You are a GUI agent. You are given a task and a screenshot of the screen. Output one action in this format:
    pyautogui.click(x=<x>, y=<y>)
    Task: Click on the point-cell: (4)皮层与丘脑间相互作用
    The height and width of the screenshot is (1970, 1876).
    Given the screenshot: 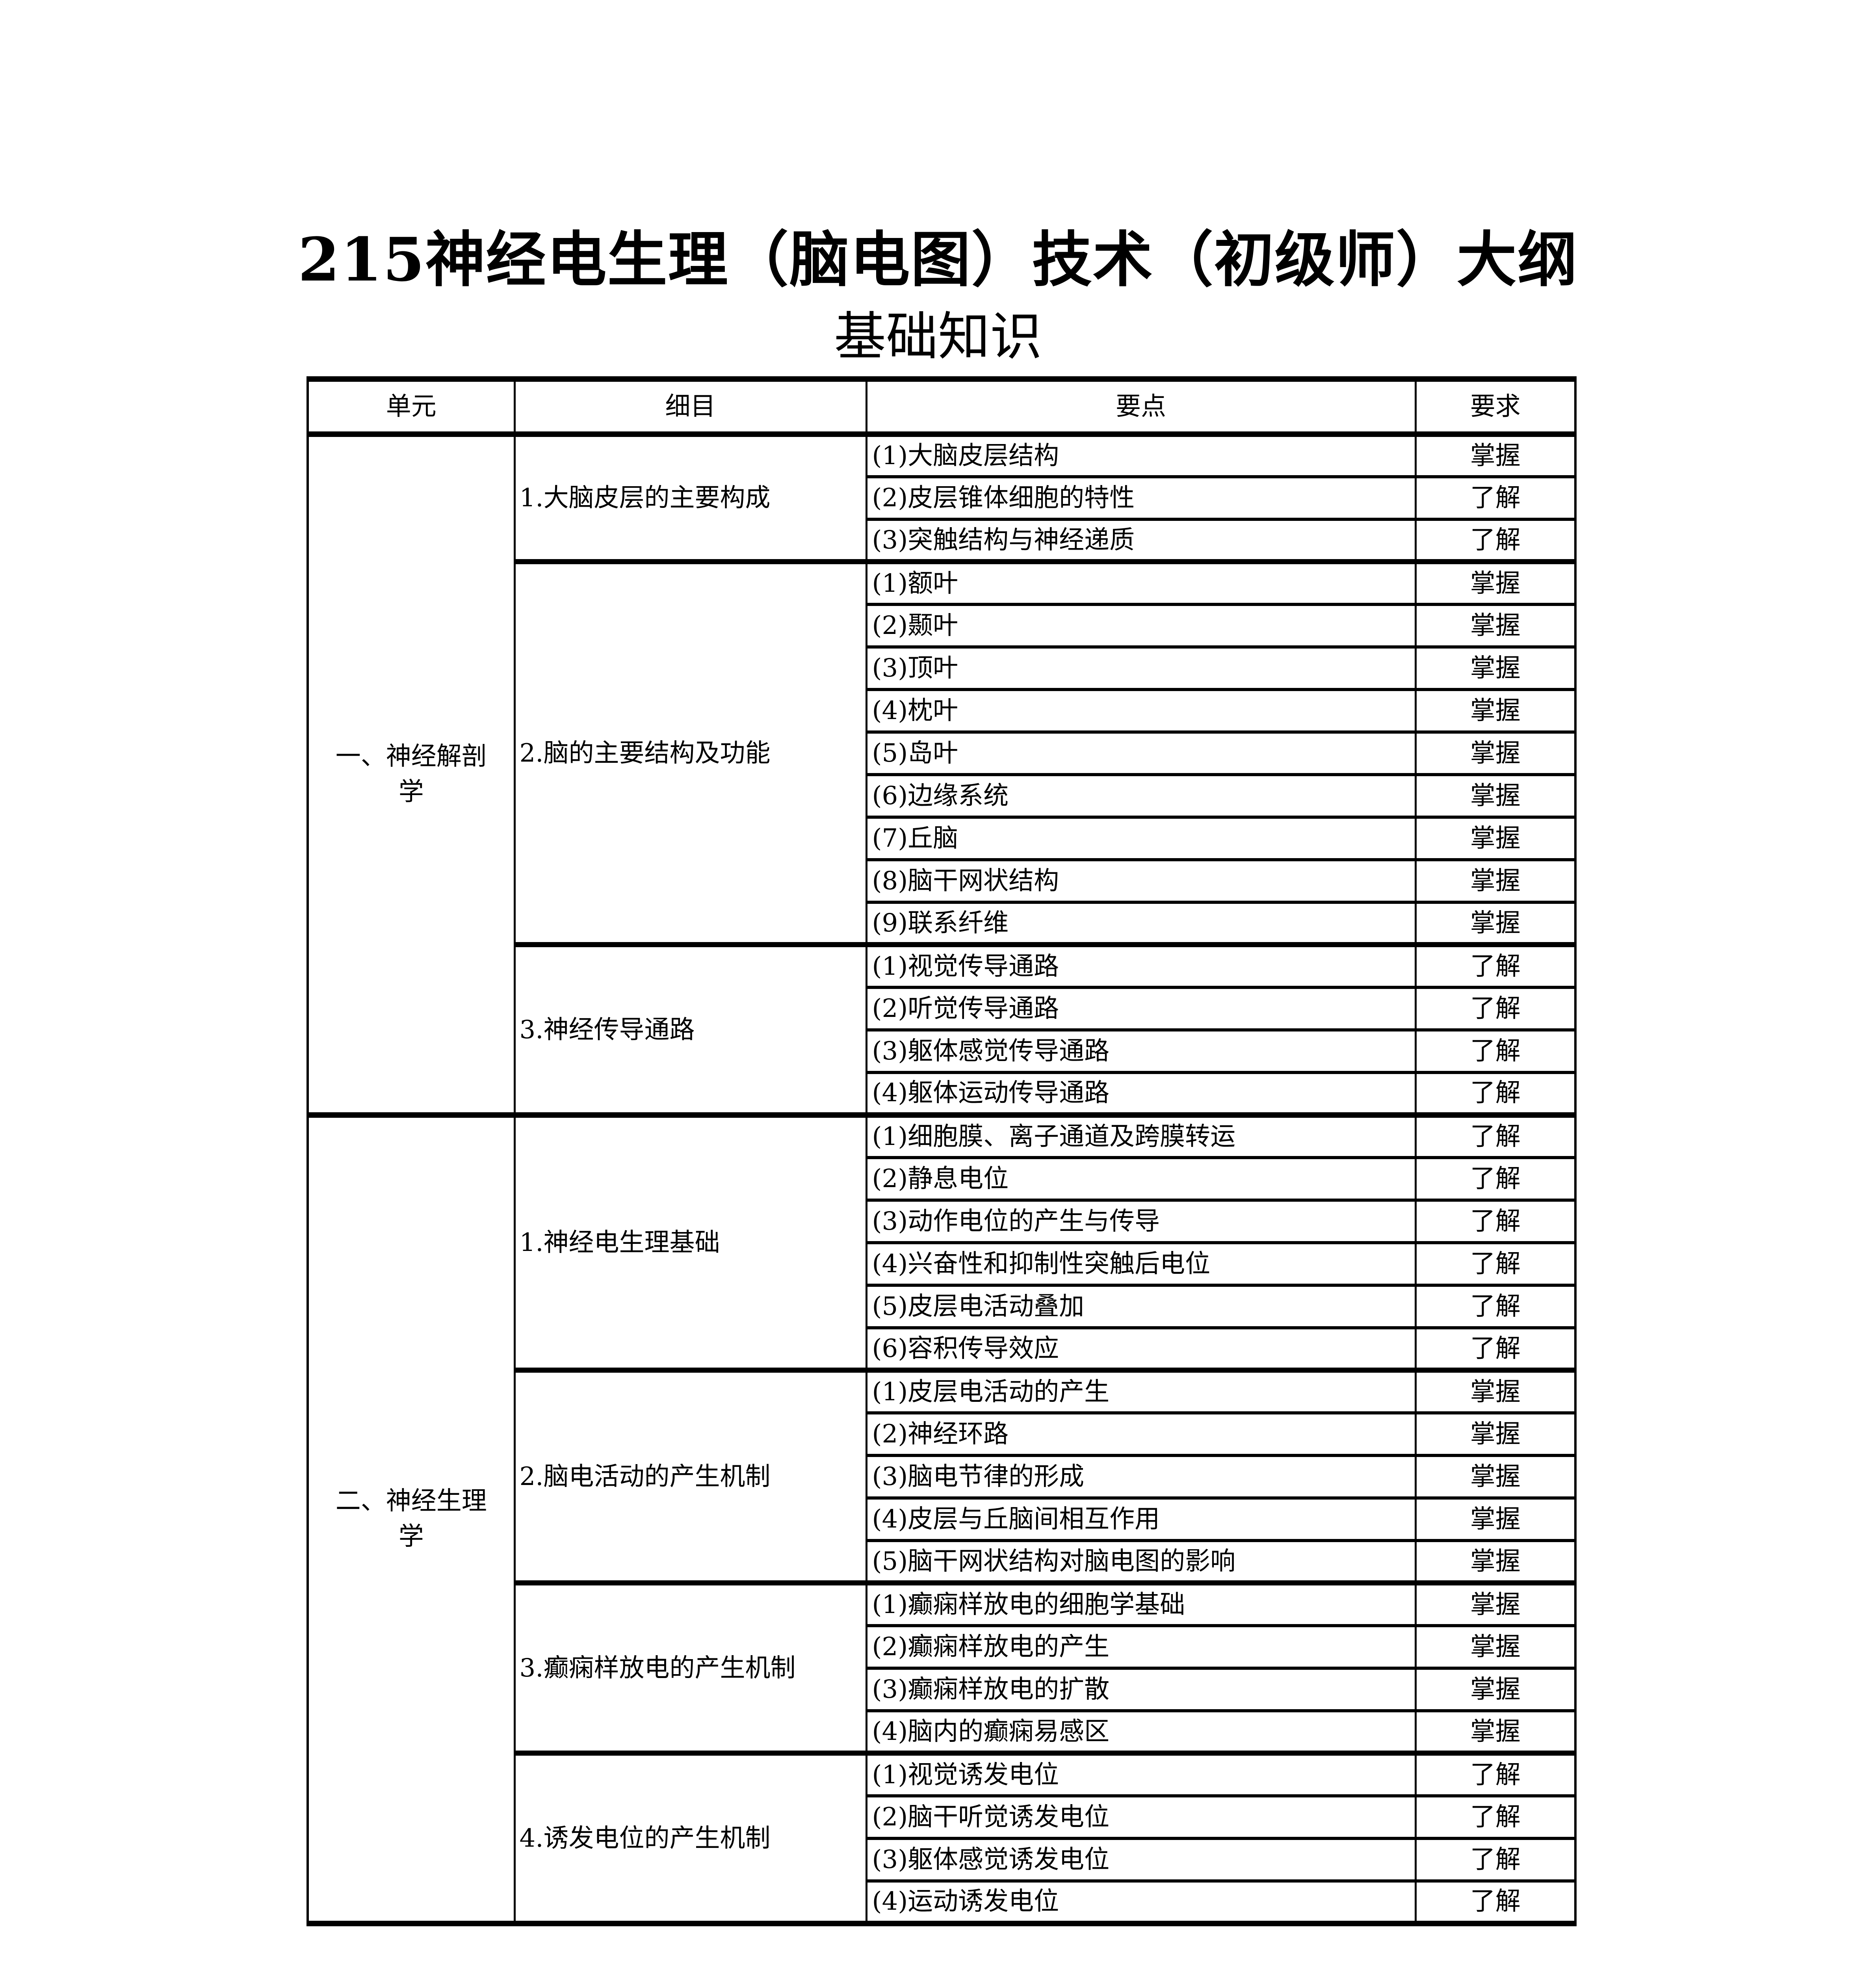 What is the action you would take?
    pyautogui.click(x=1141, y=1519)
    